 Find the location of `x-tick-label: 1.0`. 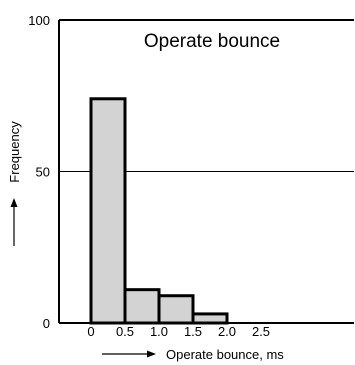

x-tick-label: 1.0 is located at coordinates (159, 331).